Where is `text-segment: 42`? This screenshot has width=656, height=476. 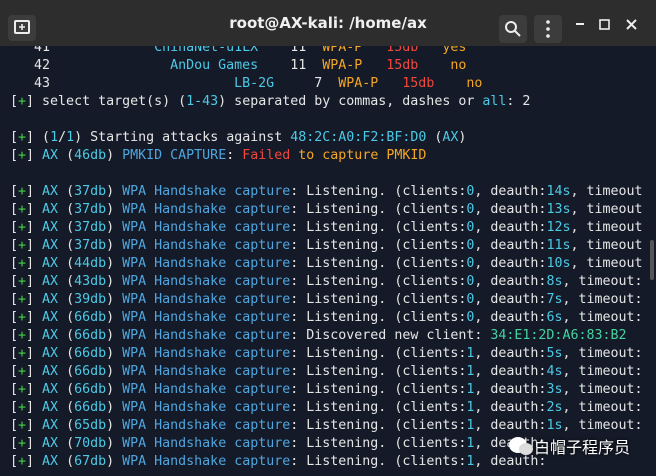 text-segment: 42 is located at coordinates (30, 65).